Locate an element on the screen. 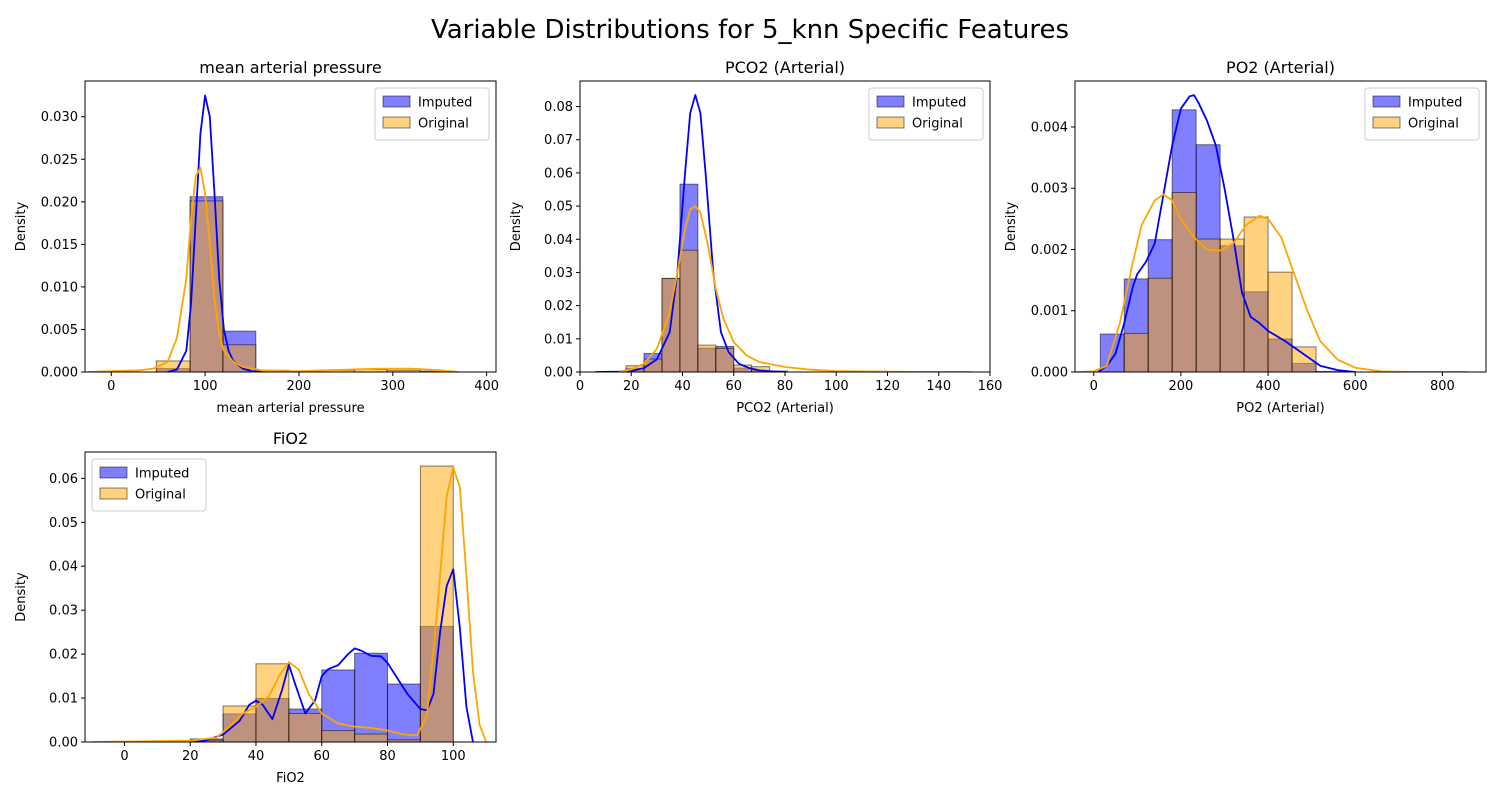 Image resolution: width=1500 pixels, height=800 pixels. chart-title: mean arterial pressure is located at coordinates (290, 67).